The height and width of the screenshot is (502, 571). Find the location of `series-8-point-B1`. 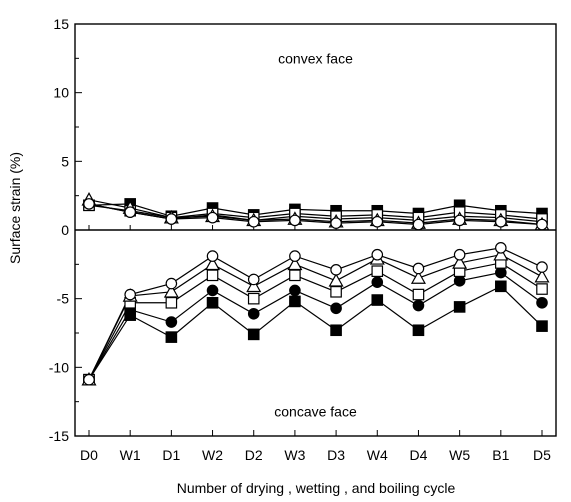

series-8-point-B1 is located at coordinates (501, 253).